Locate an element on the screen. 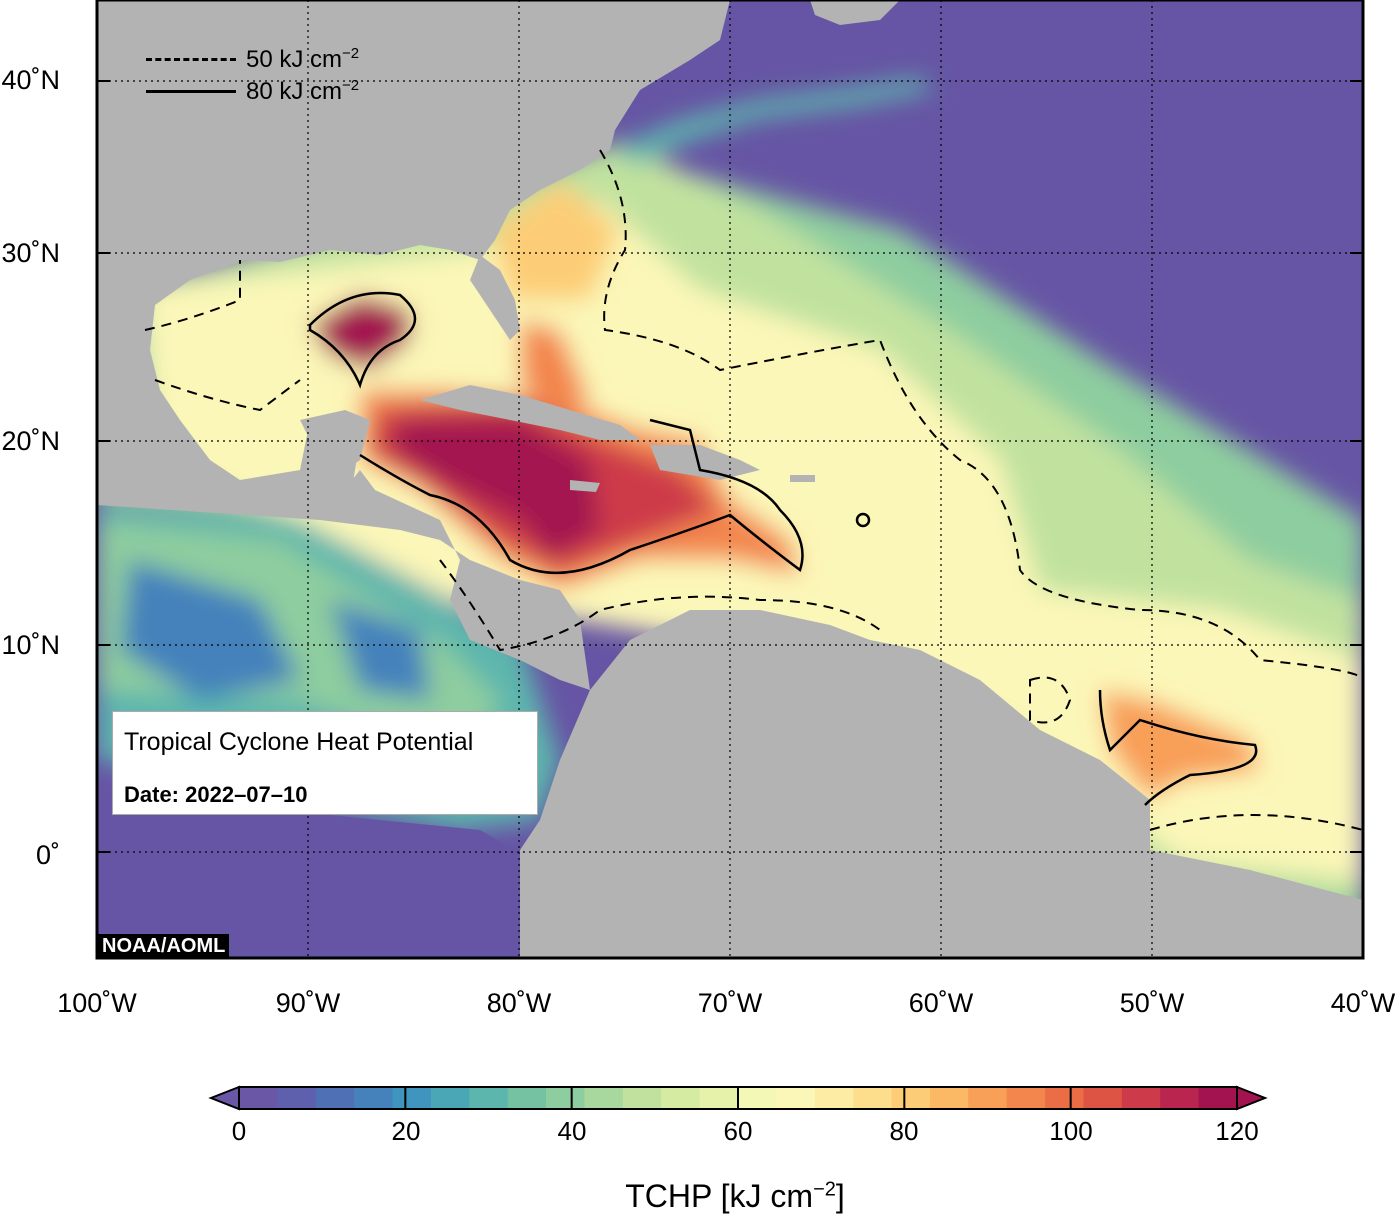  lon-label-50w: 50˚W is located at coordinates (1152, 1003).